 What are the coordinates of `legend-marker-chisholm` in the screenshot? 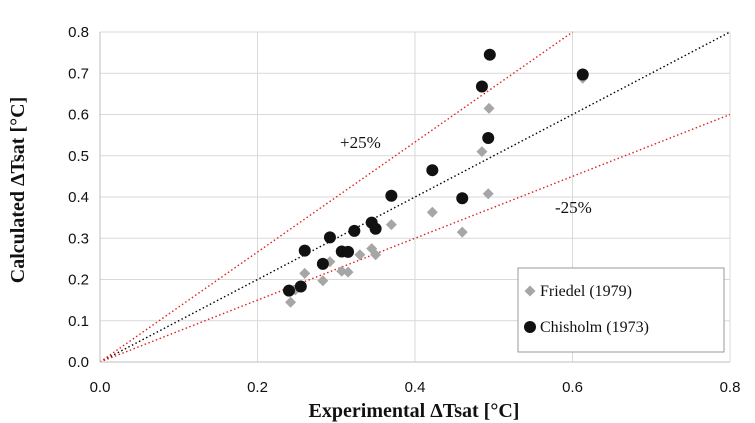 It's located at (530, 327).